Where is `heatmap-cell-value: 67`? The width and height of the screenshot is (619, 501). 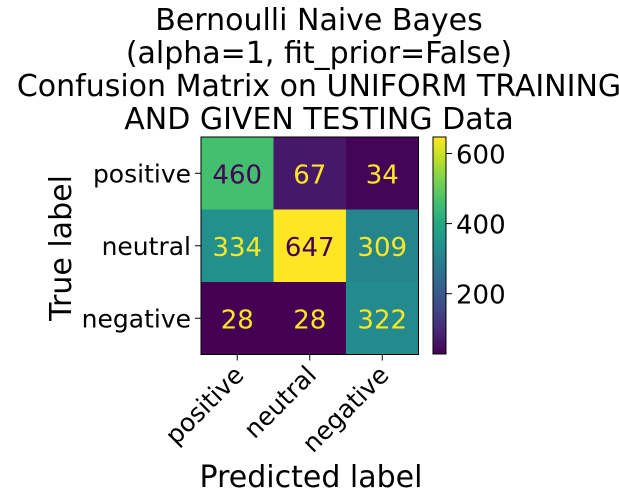 heatmap-cell-value: 67 is located at coordinates (309, 175).